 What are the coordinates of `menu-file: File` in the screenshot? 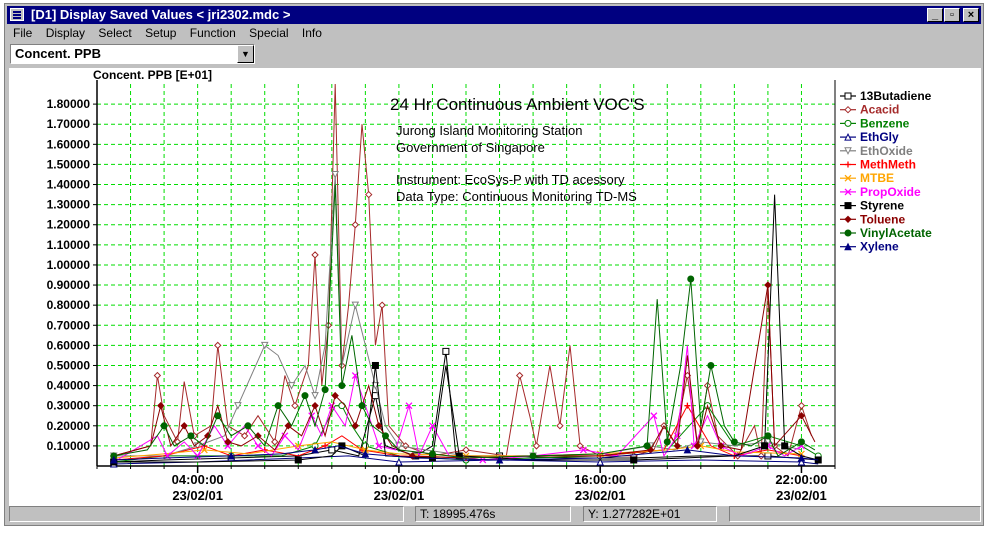 It's located at (23, 33).